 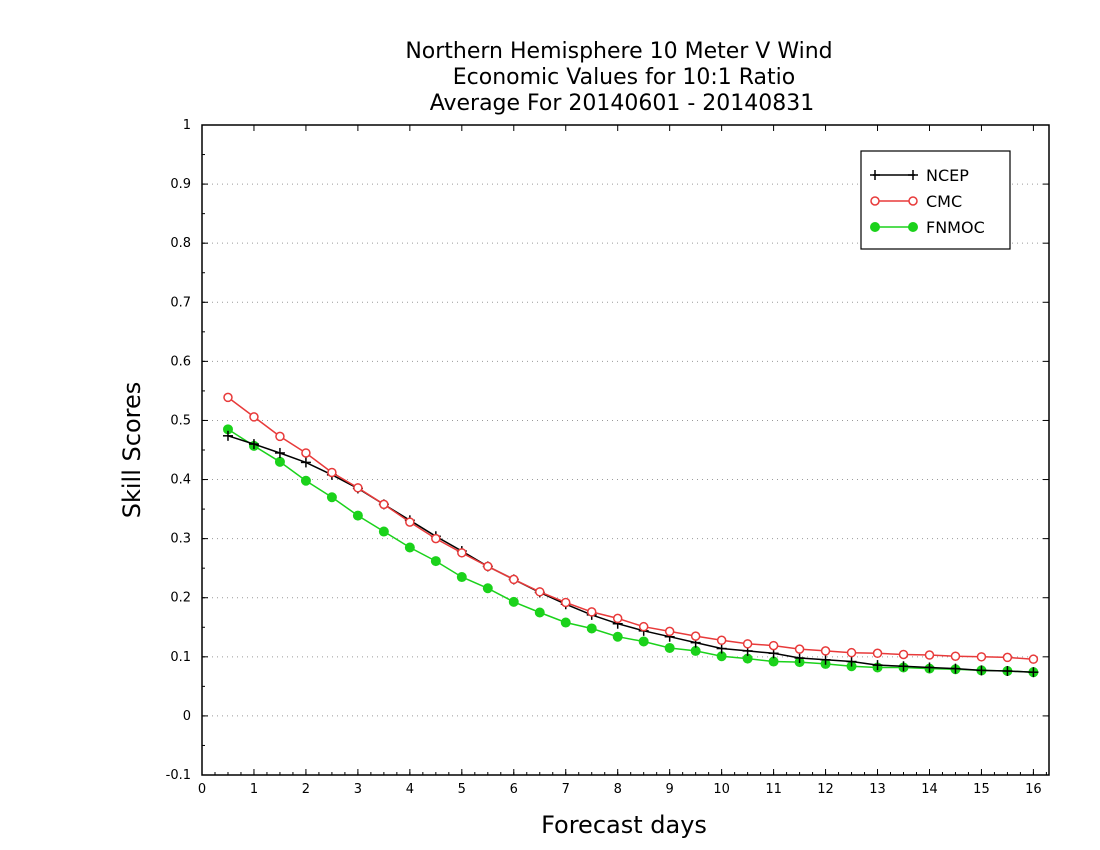 I want to click on title-line-2: Economic Values for 10:1 Ratio, so click(x=624, y=77).